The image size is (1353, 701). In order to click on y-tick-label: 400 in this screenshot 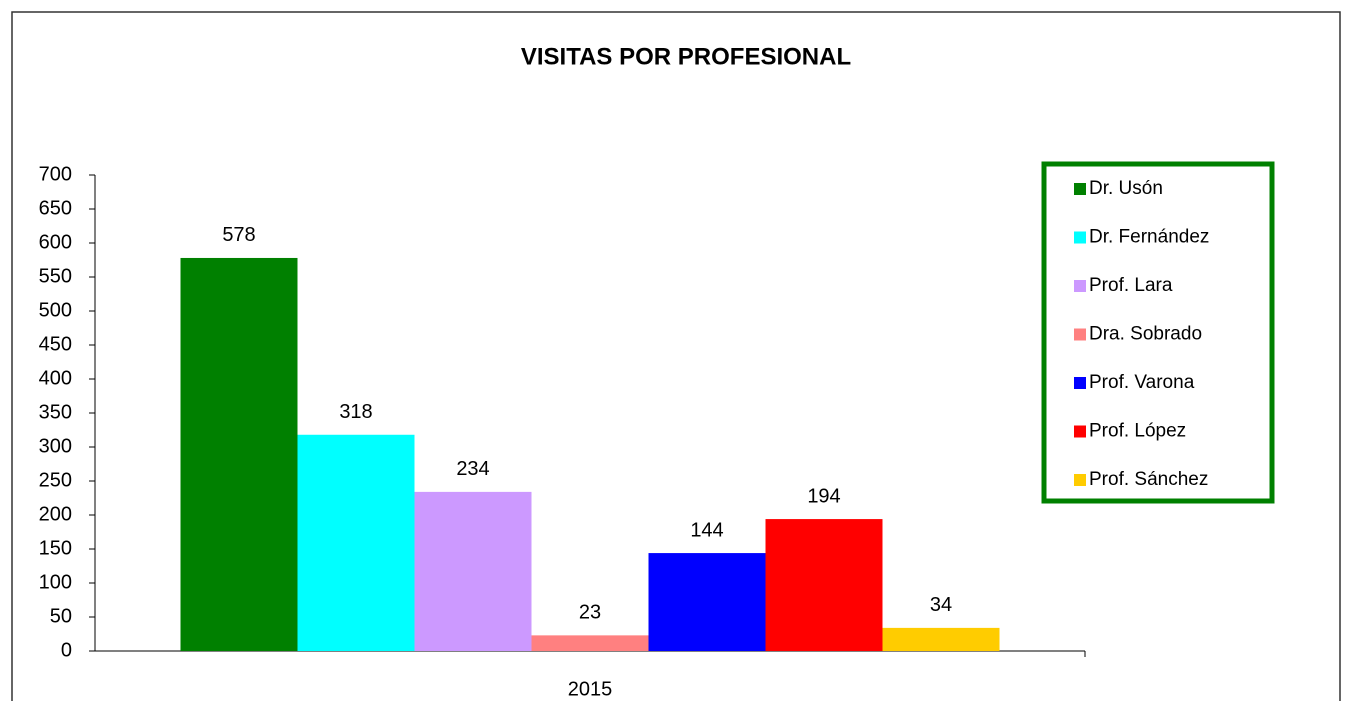, I will do `click(55, 378)`.